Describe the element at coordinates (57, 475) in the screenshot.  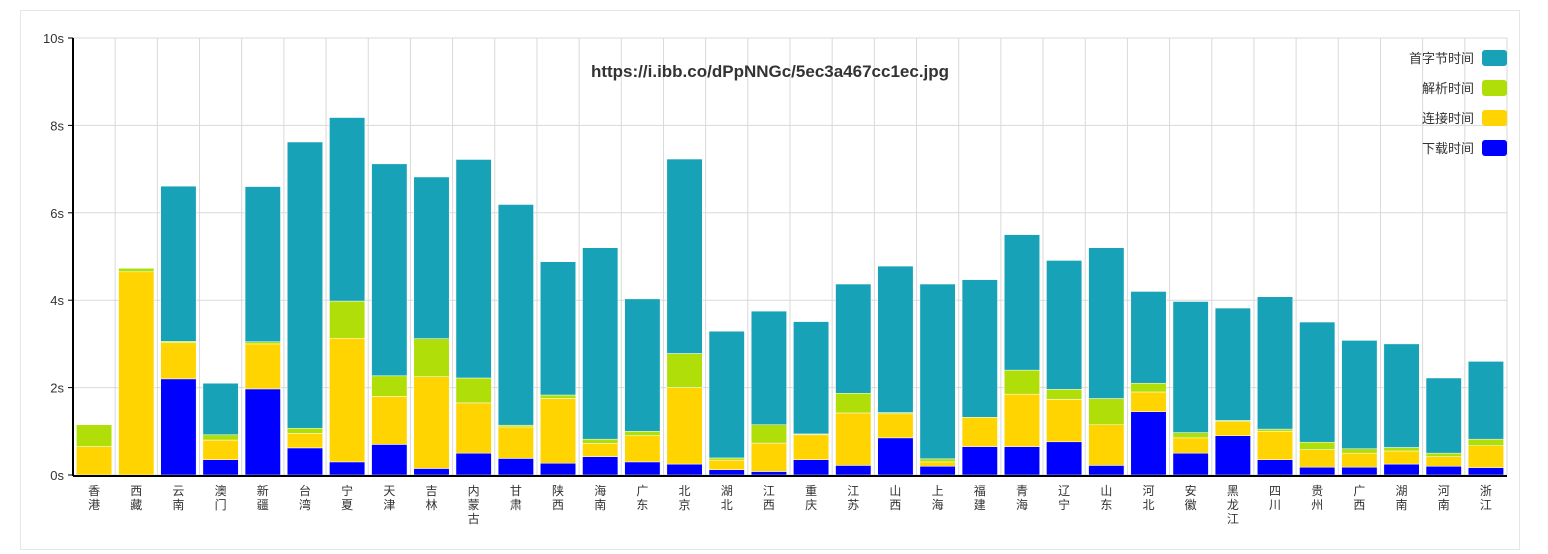
I see `y-tick-label: 0s` at that location.